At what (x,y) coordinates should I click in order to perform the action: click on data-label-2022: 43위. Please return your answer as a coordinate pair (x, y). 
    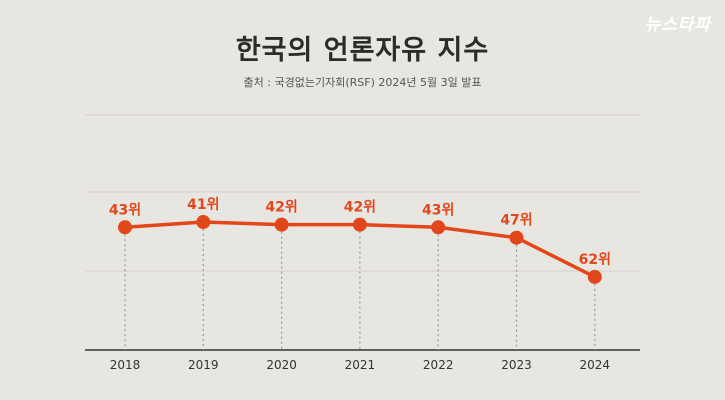
    Looking at the image, I should click on (438, 210).